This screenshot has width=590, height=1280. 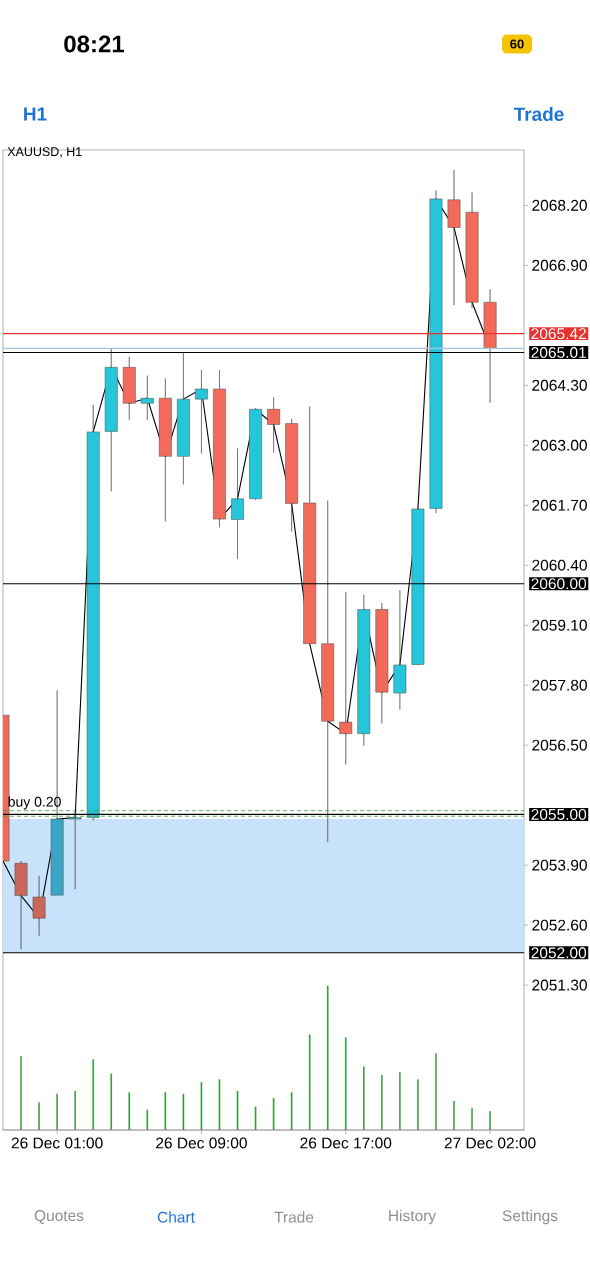 What do you see at coordinates (530, 1217) in the screenshot?
I see `text: Settings` at bounding box center [530, 1217].